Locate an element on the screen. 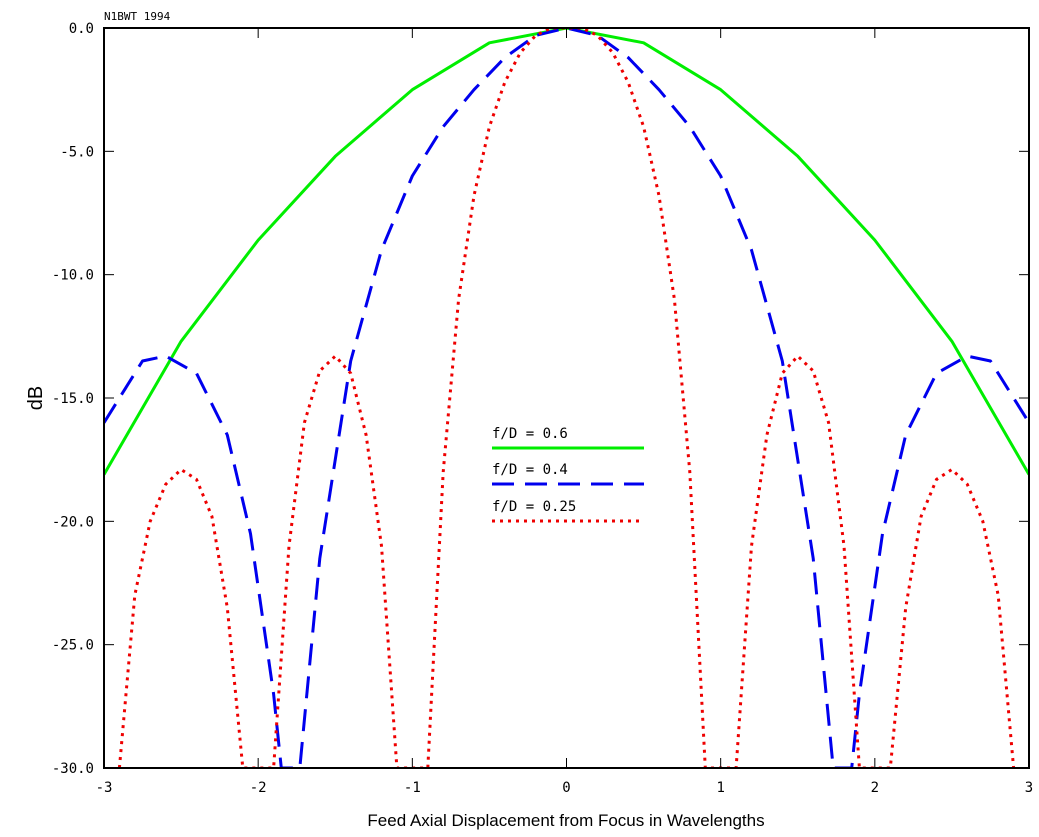  y-tick-label: -25.0 is located at coordinates (73, 646).